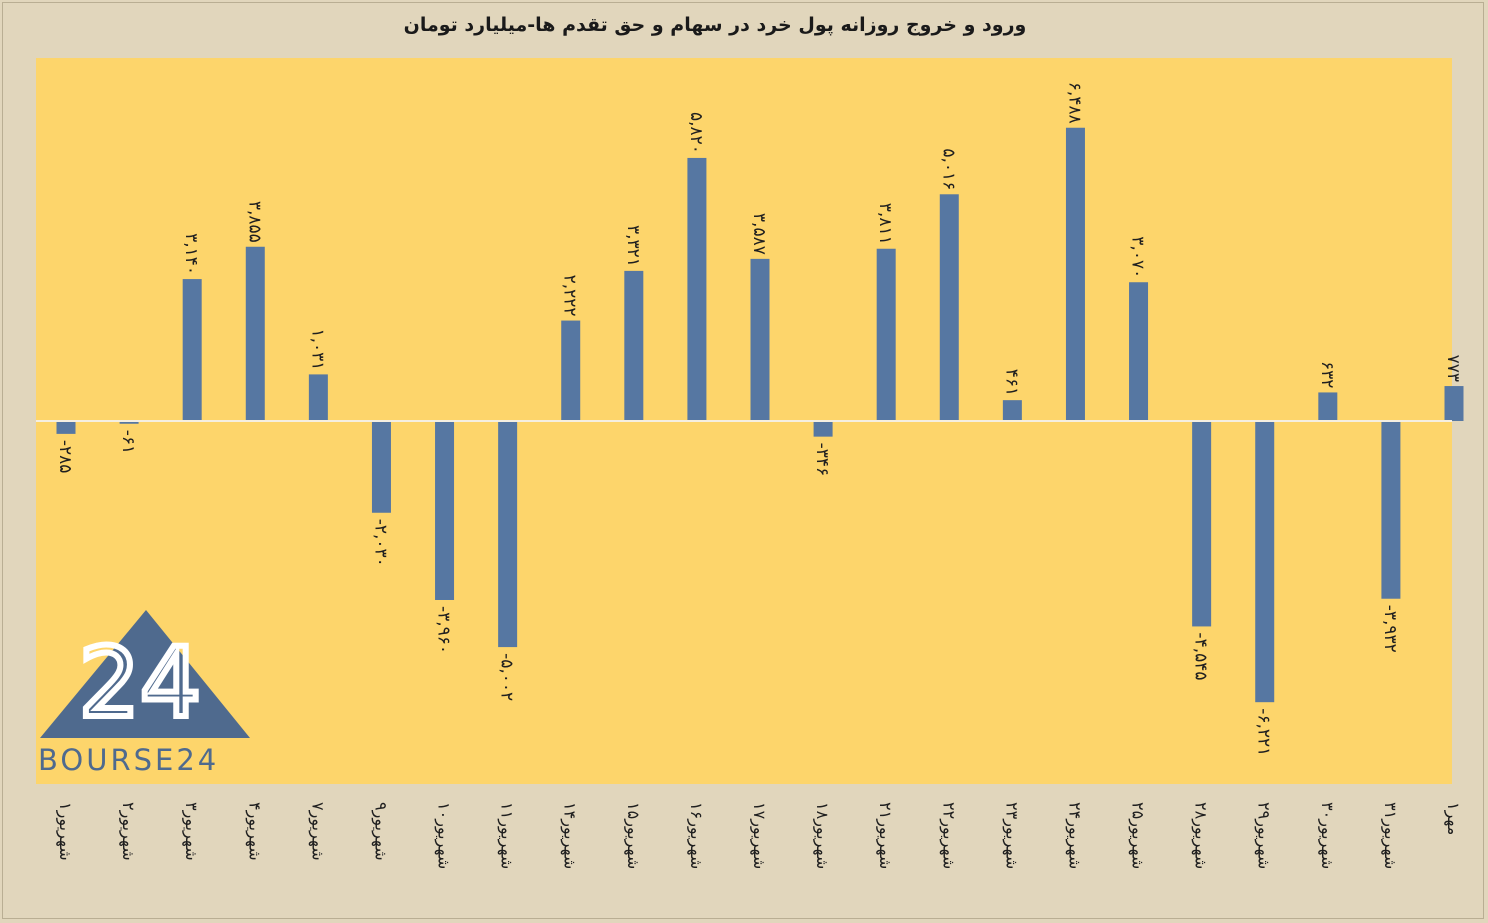 This screenshot has width=1488, height=923. I want to click on data-label: ۳,۵۸۷, so click(759, 234).